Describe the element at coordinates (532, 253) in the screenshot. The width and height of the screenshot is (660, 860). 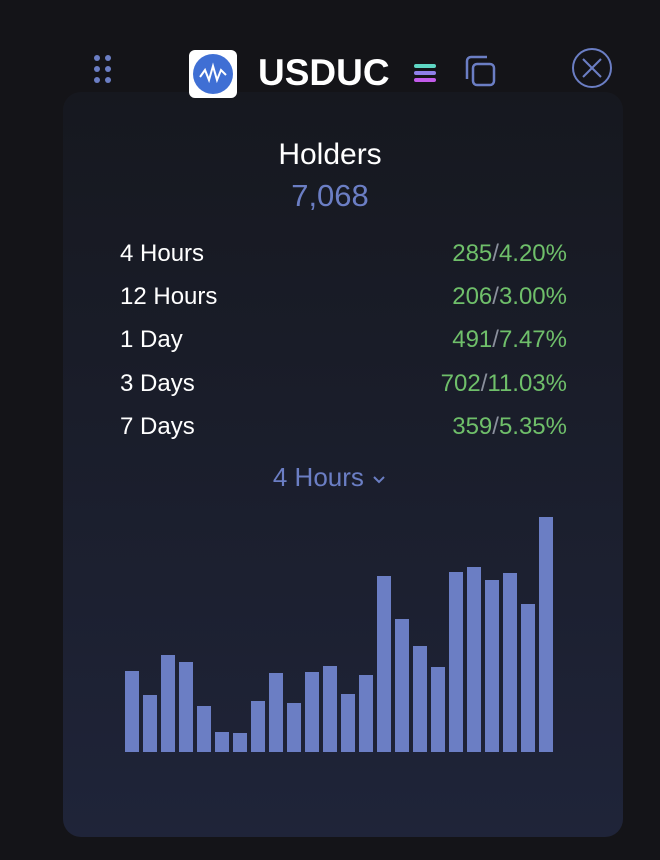
I see `holder-percent: 4.20%` at that location.